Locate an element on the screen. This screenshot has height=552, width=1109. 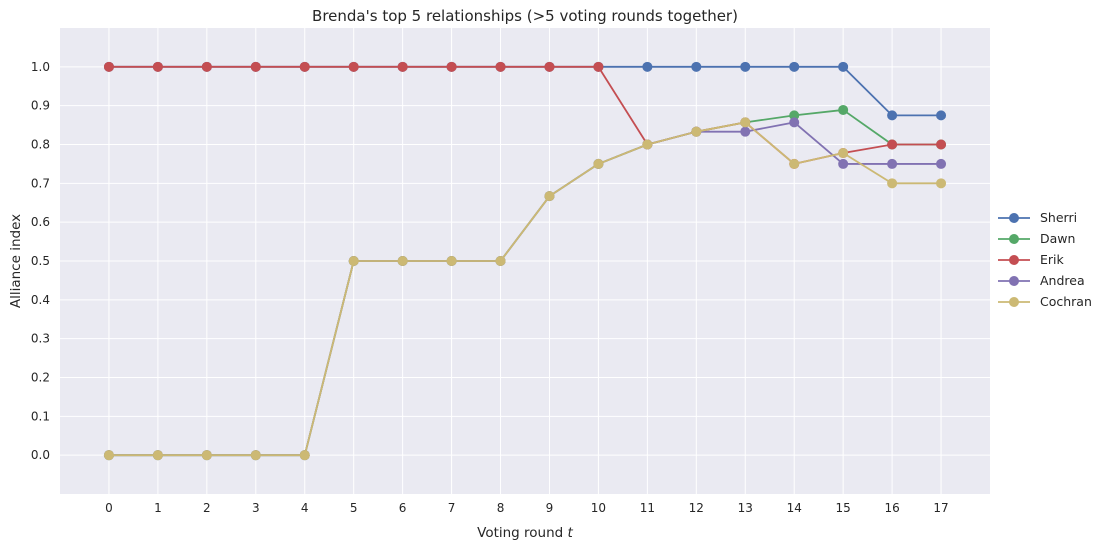
legend-marker-andrea is located at coordinates (1014, 281).